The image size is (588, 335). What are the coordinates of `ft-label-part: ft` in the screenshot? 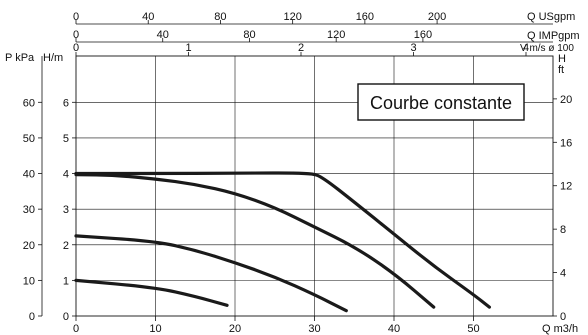 It's located at (561, 70).